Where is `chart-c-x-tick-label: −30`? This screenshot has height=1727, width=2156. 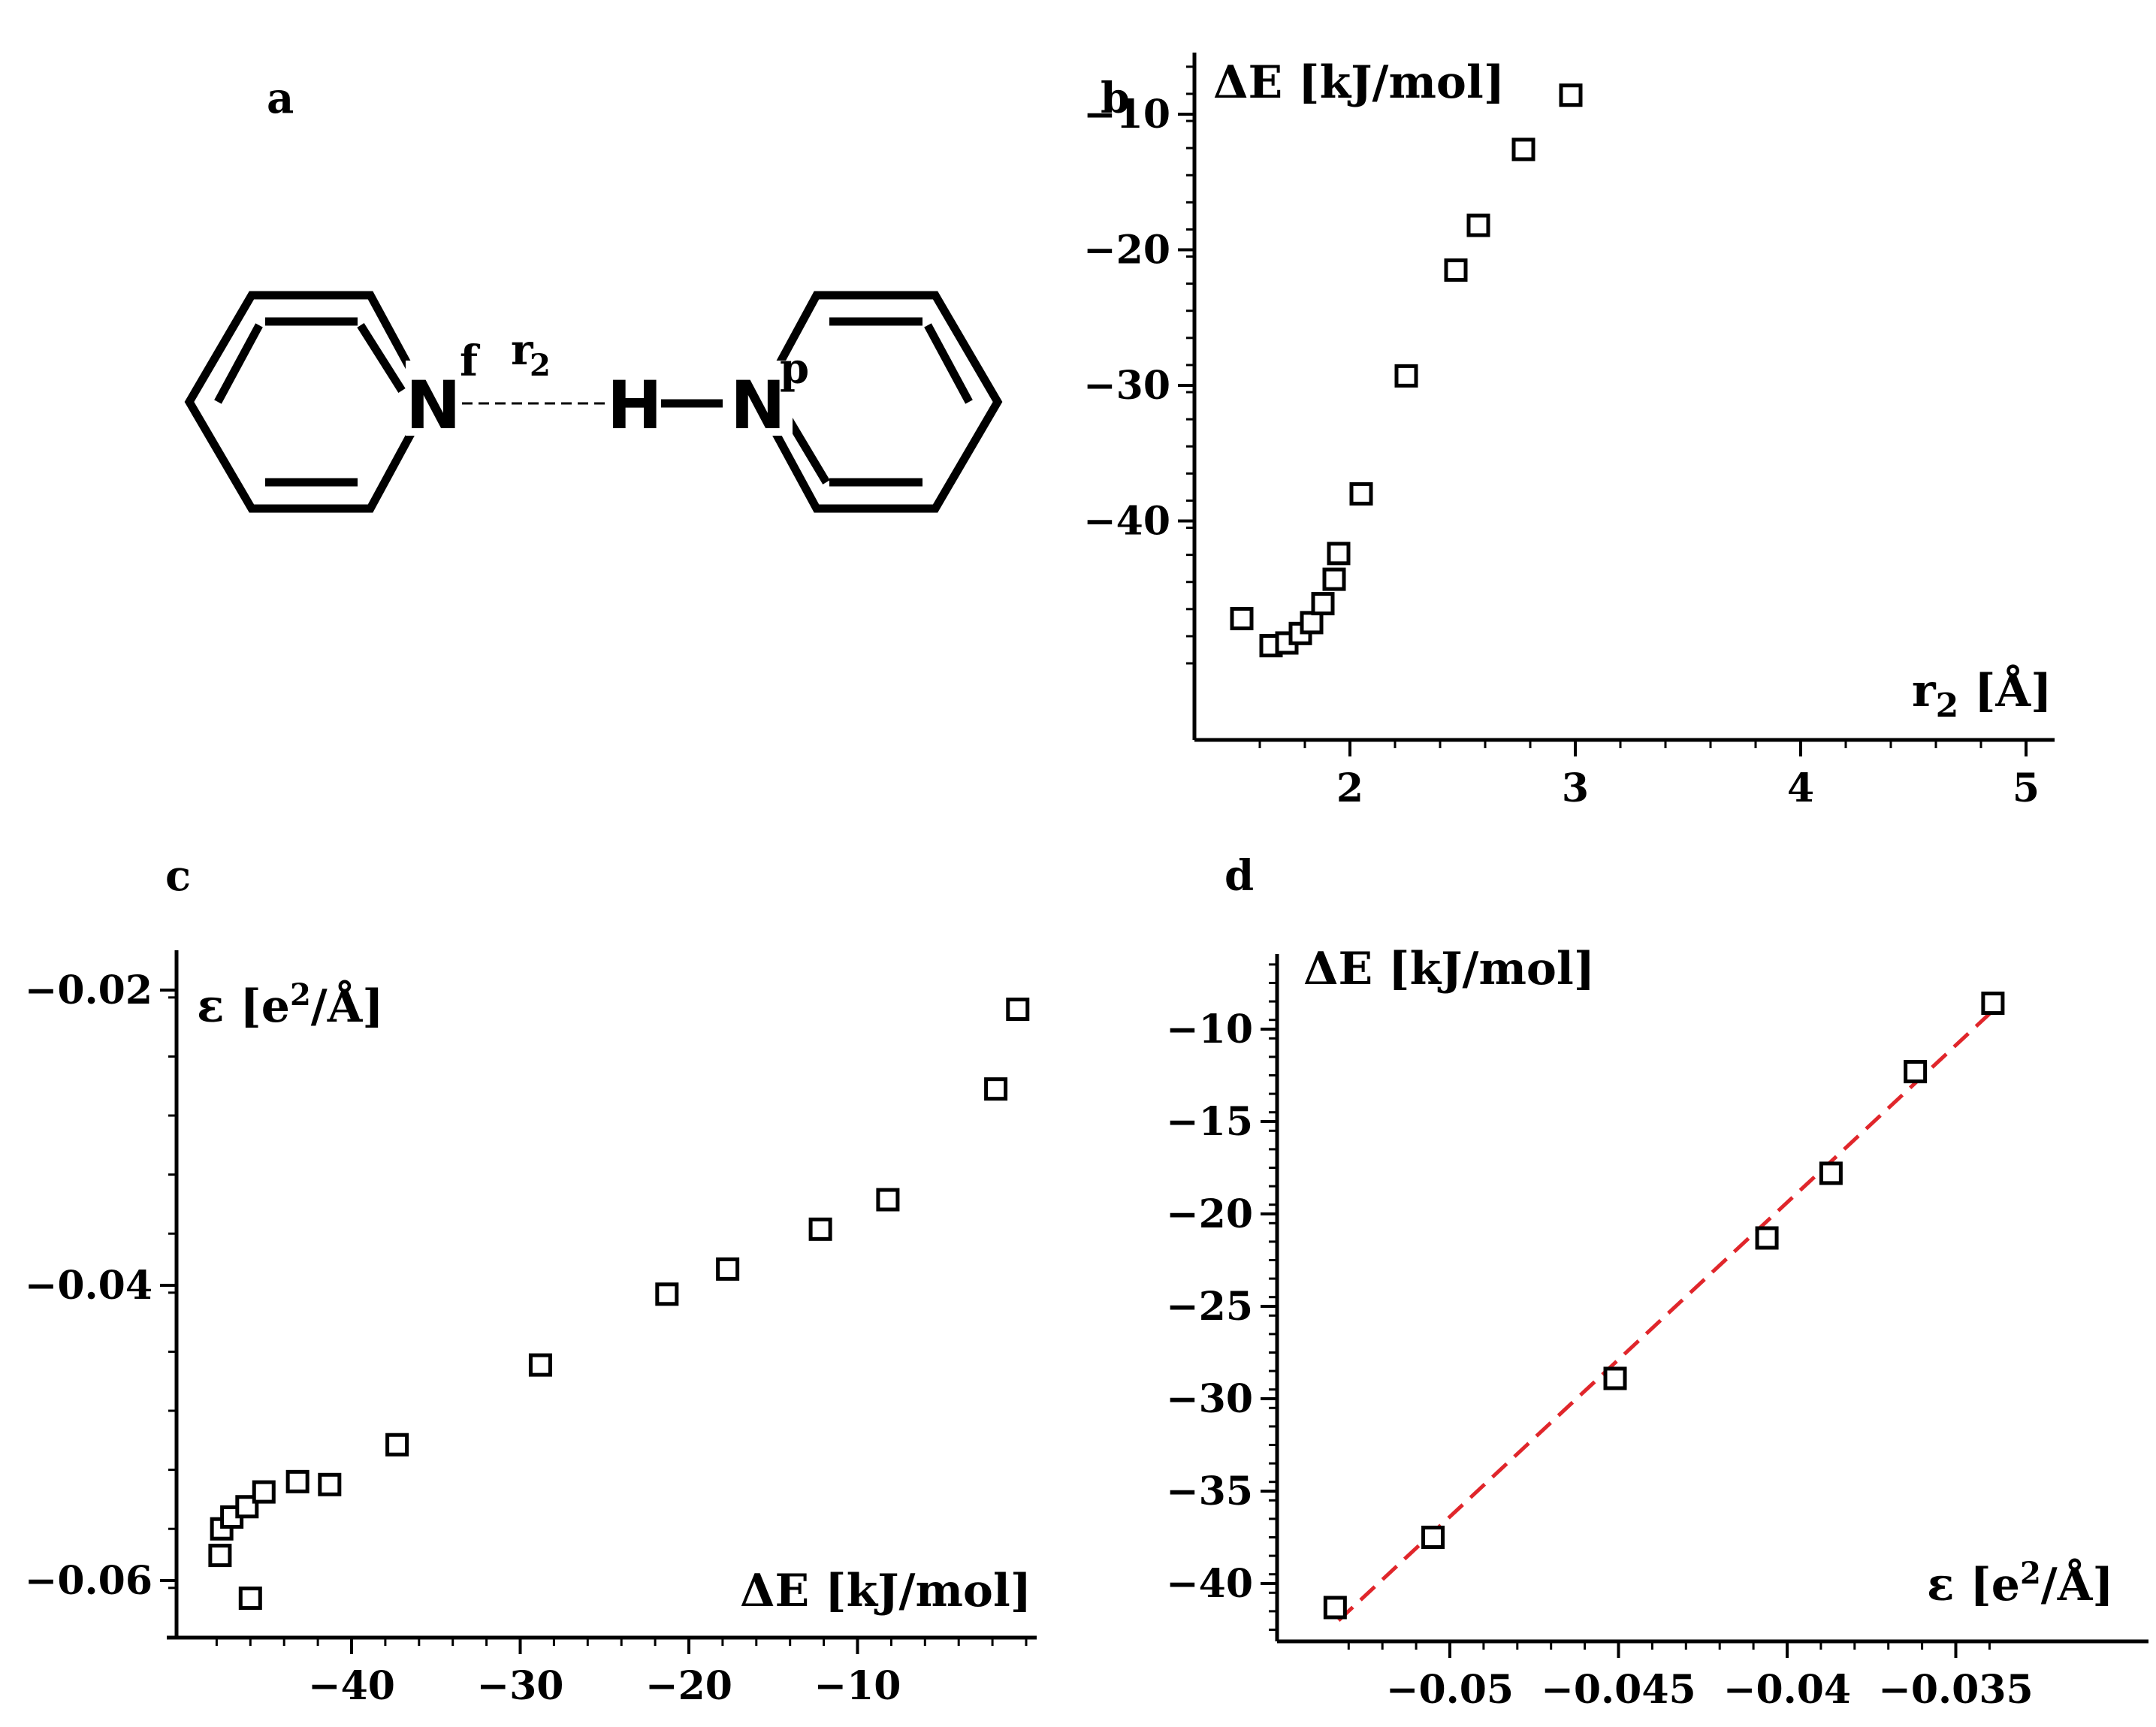
chart-c-x-tick-label: −30 is located at coordinates (520, 1686).